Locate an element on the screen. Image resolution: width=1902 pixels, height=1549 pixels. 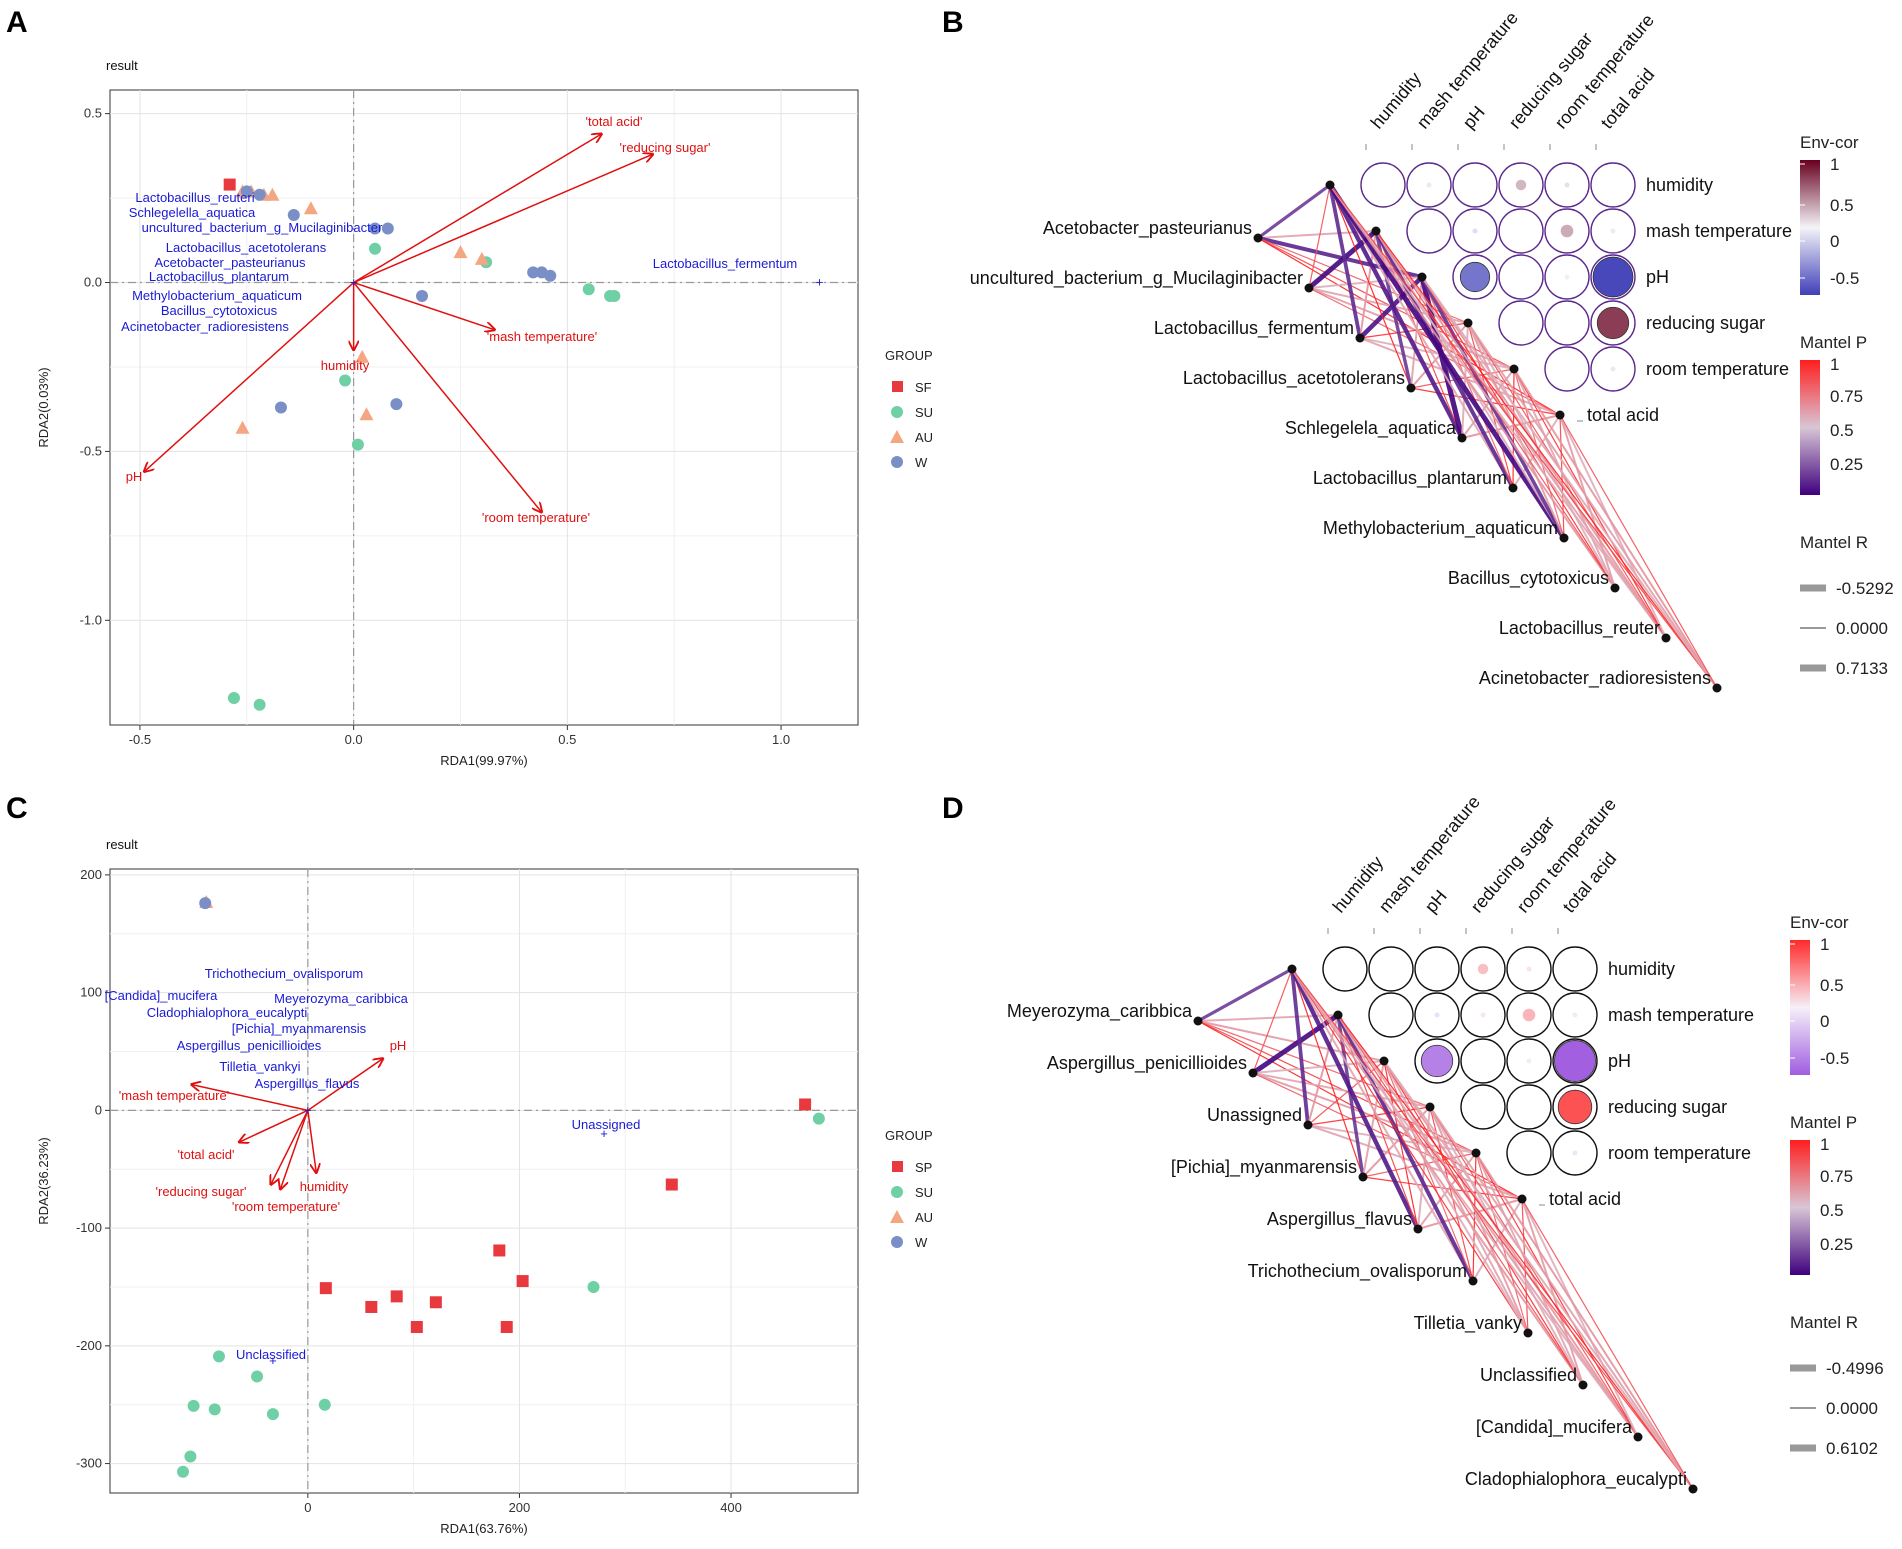
corr-dot-humidity-mash-temperature is located at coordinates (1429, 185).